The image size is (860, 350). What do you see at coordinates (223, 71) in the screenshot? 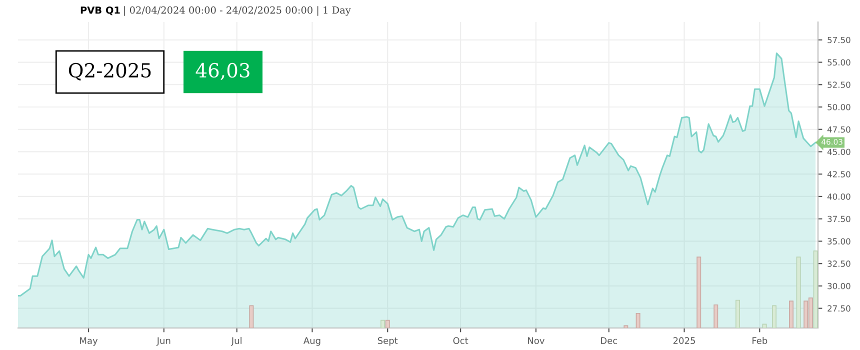
I see `annotation: 46,03` at bounding box center [223, 71].